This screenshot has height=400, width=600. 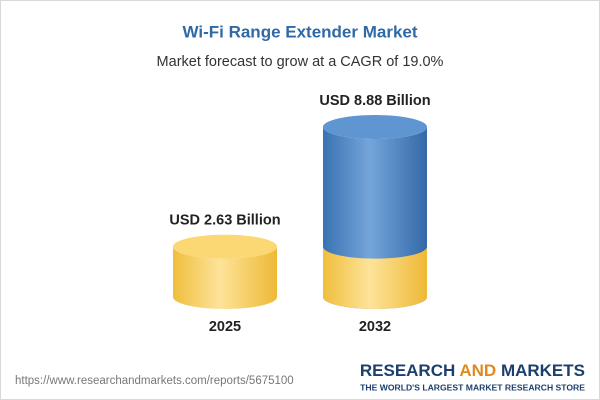 What do you see at coordinates (477, 370) in the screenshot?
I see `brand-word: AND` at bounding box center [477, 370].